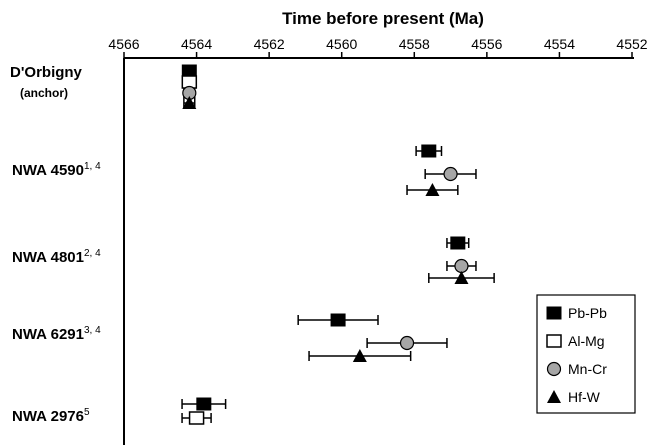 This screenshot has width=651, height=445. Describe the element at coordinates (631, 44) in the screenshot. I see `x-tick-label-7: 4552` at that location.